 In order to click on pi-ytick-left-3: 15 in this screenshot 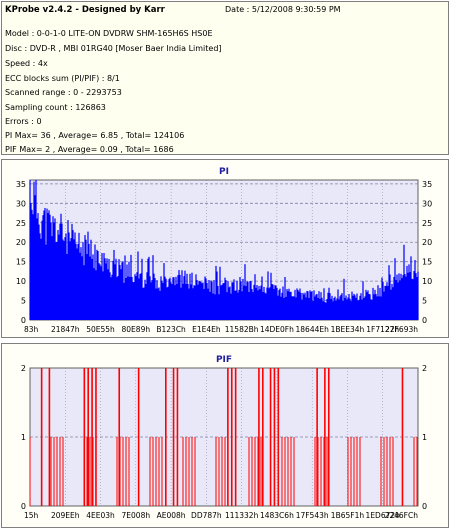, I will do `click(21, 262)`.